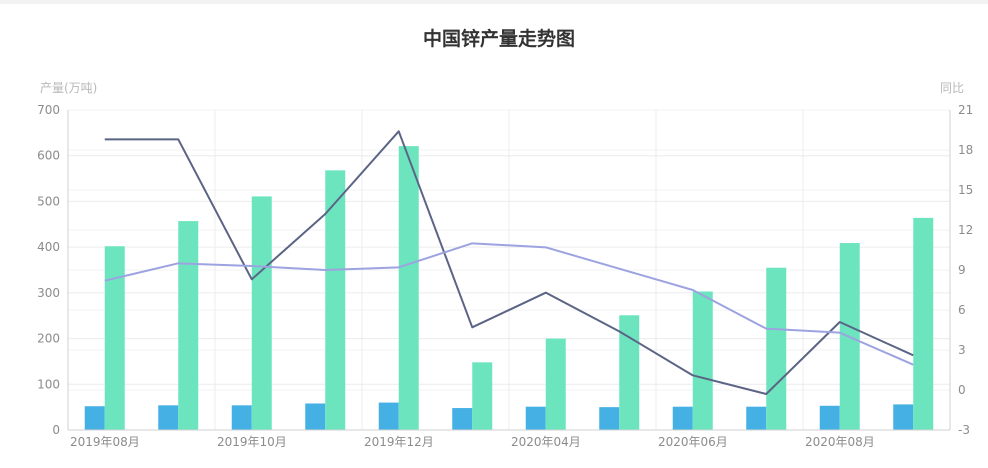 Image resolution: width=988 pixels, height=468 pixels. What do you see at coordinates (952, 88) in the screenshot?
I see `y-axis-right-label: 同比` at bounding box center [952, 88].